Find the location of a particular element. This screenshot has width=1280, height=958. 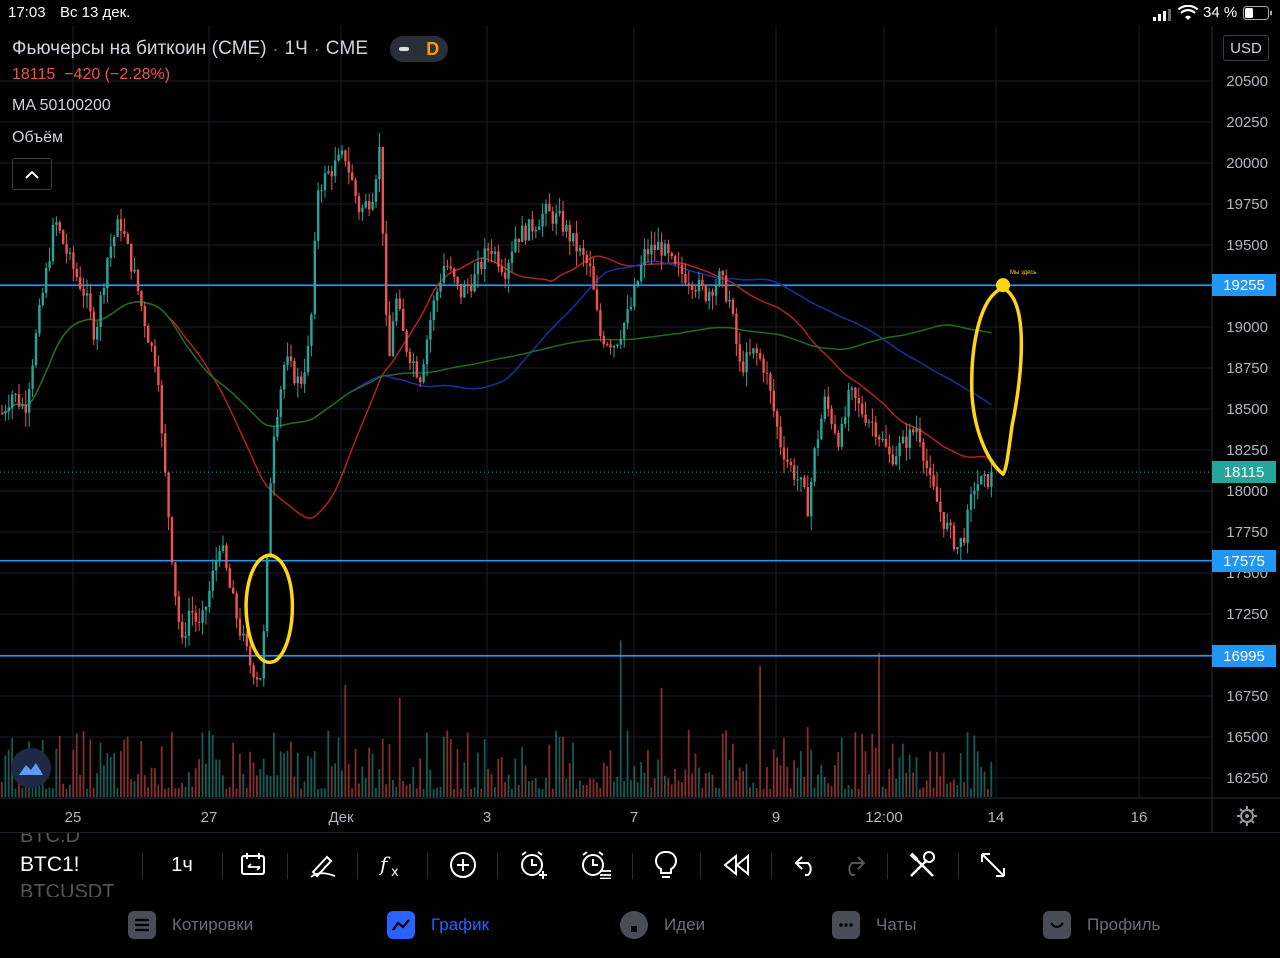

volume-indicator-label: Объём is located at coordinates (37, 137).